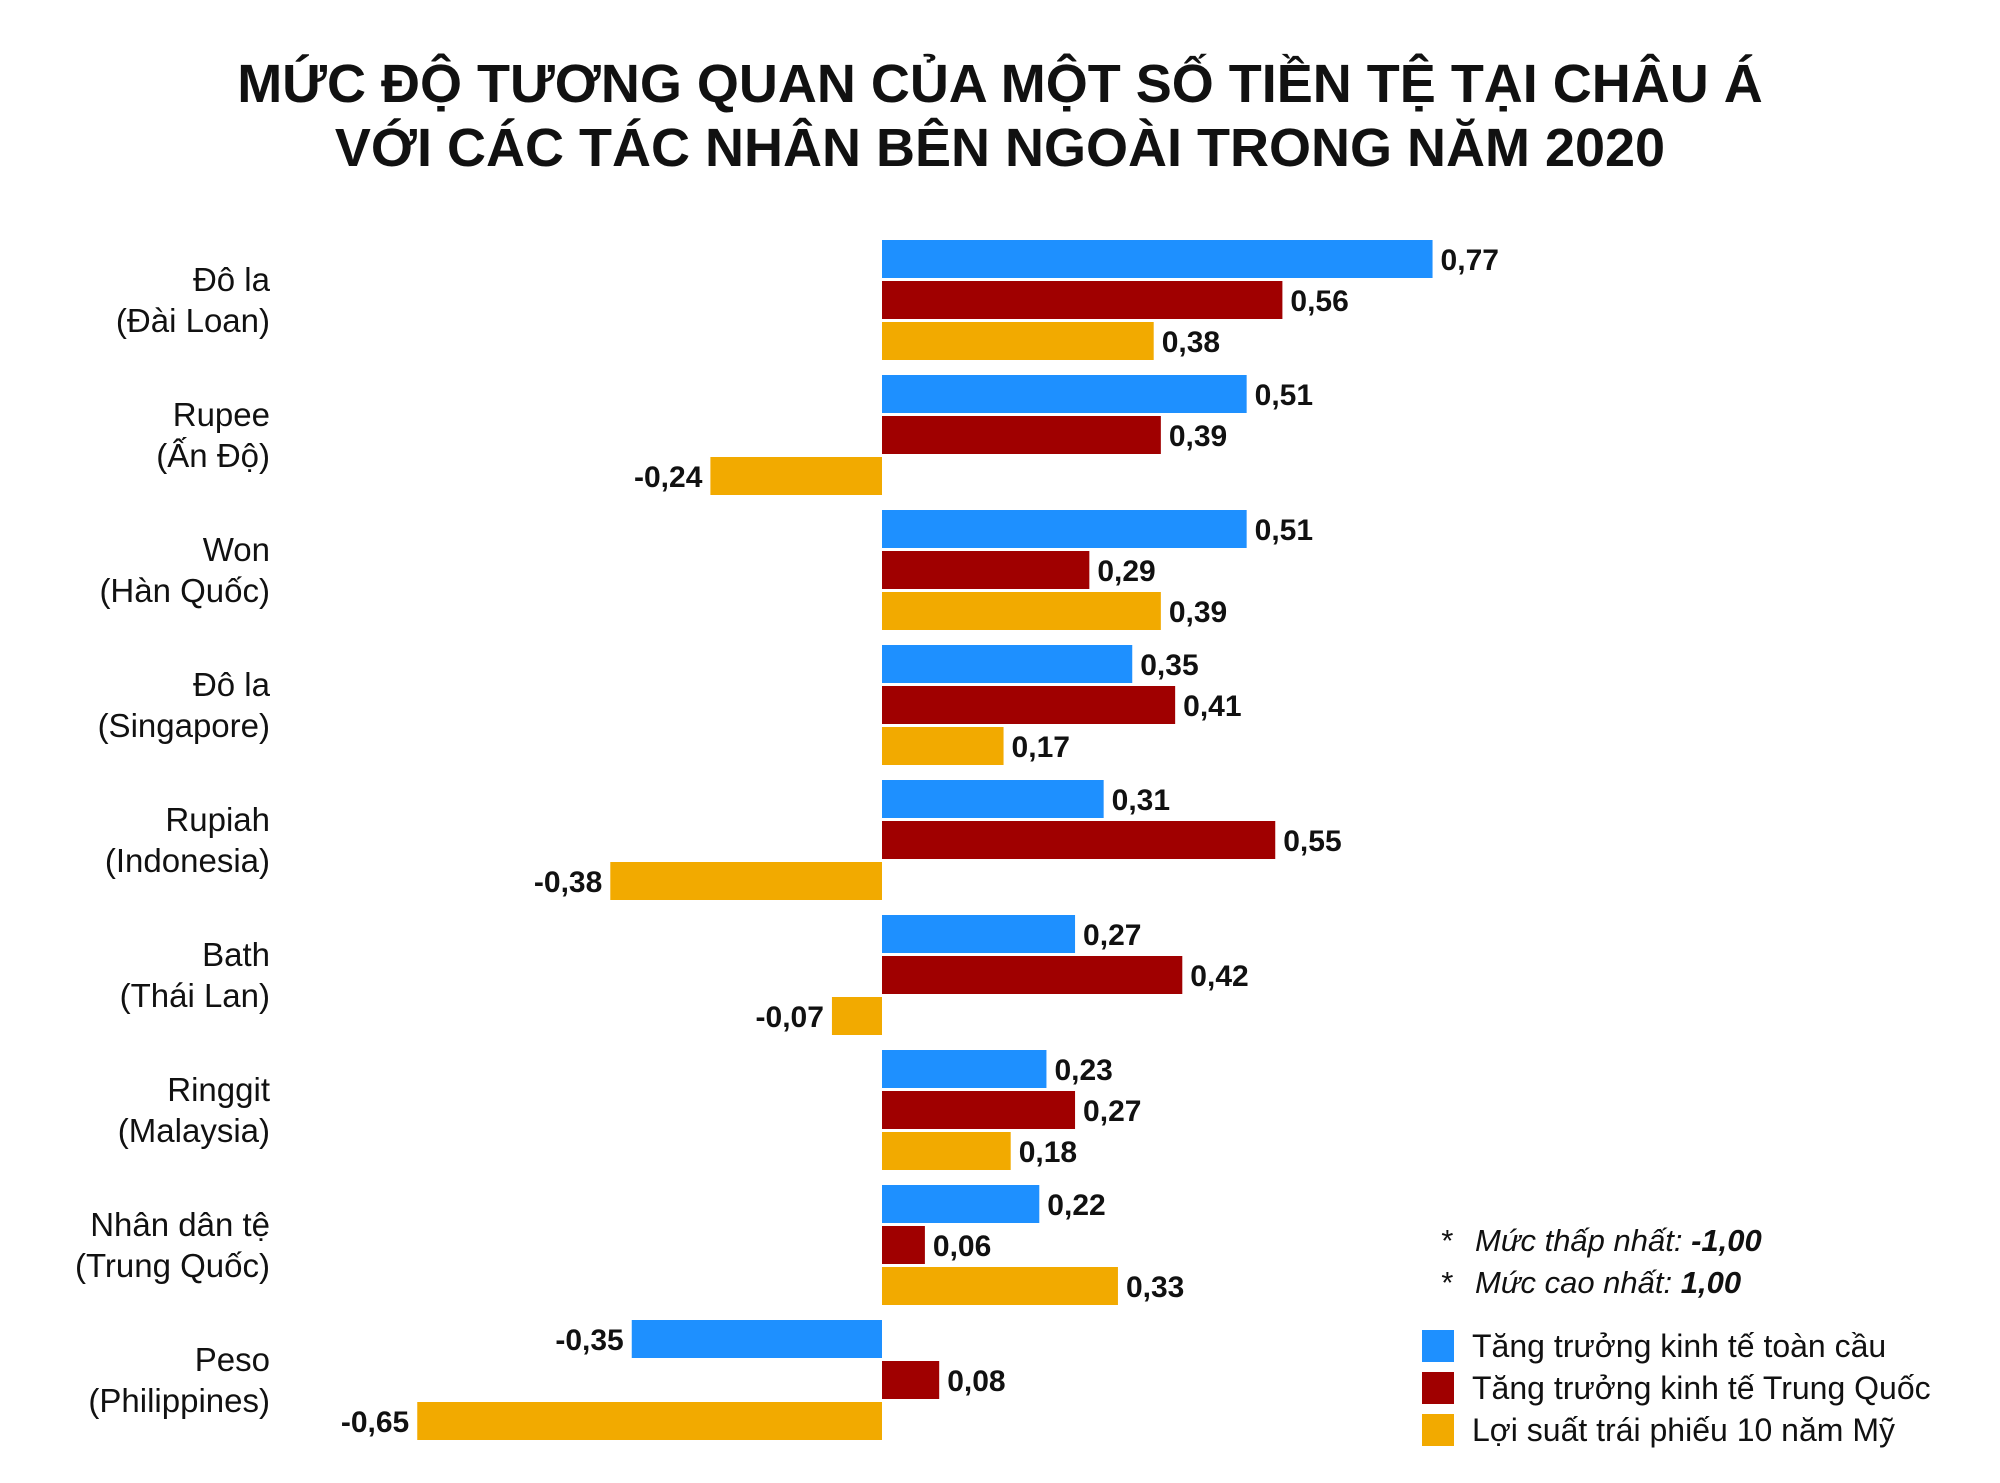  What do you see at coordinates (1219, 976) in the screenshot?
I see `data-label: 0,42` at bounding box center [1219, 976].